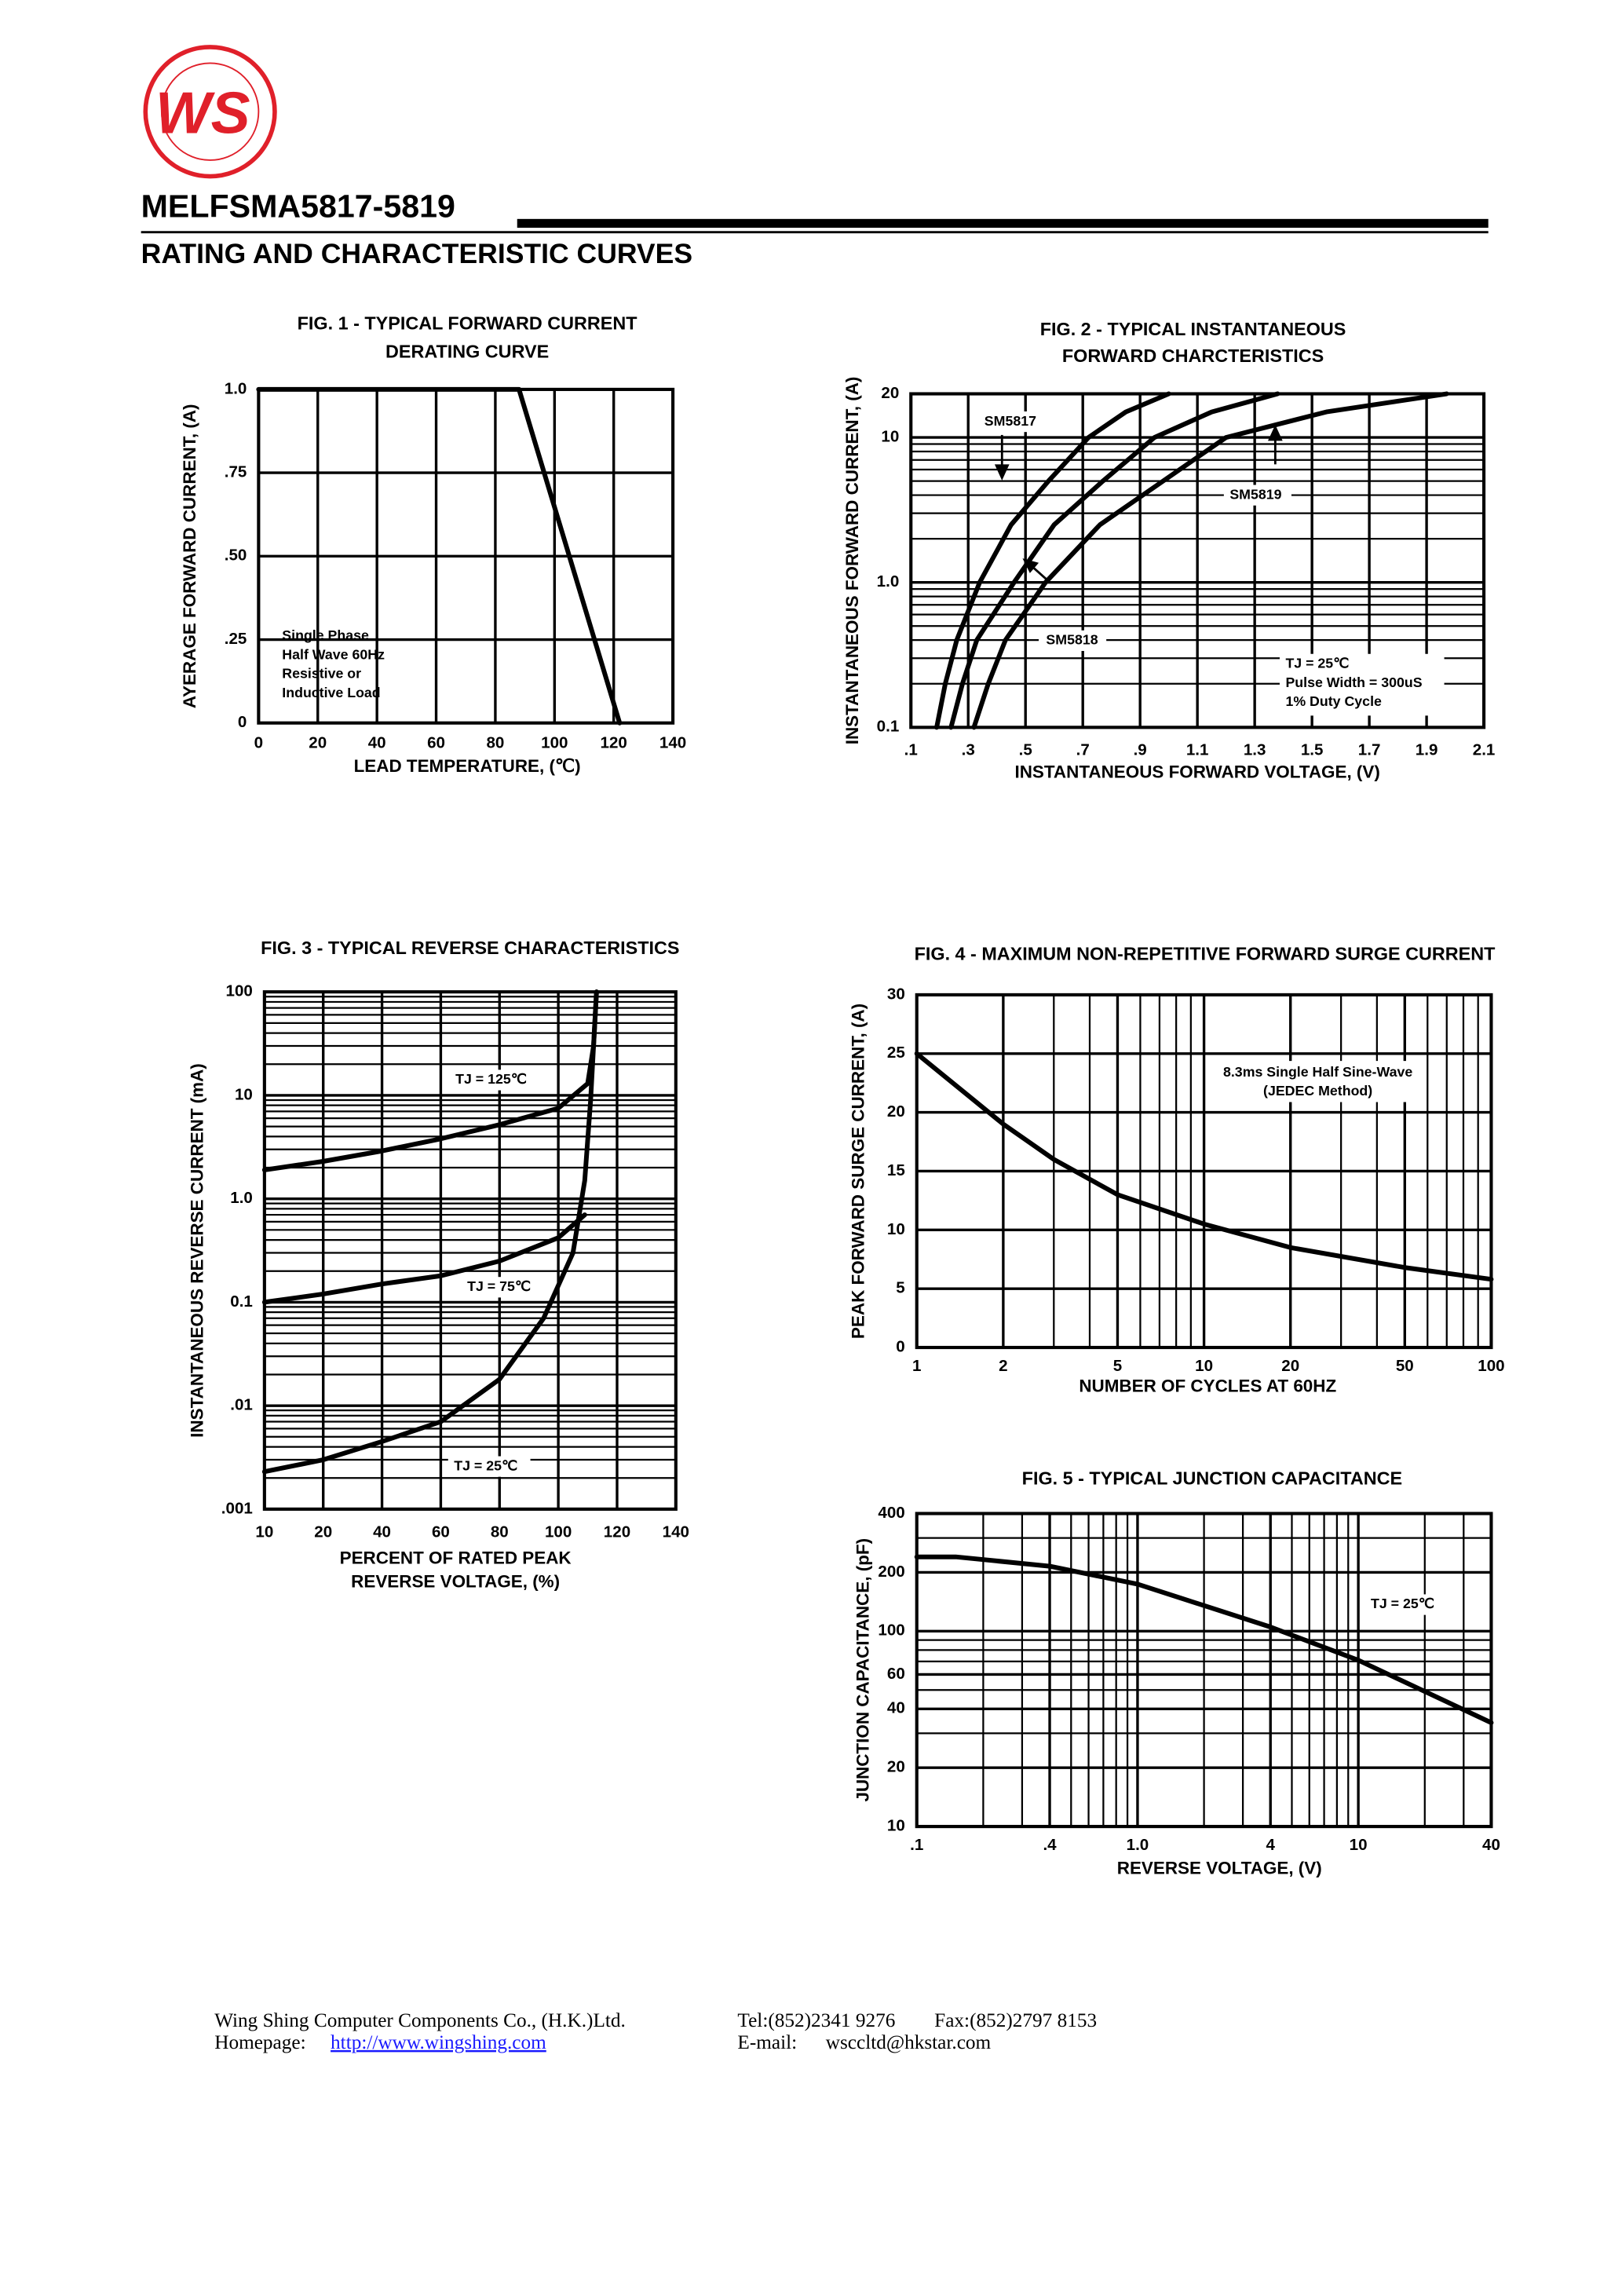 The height and width of the screenshot is (2296, 1622). Describe the element at coordinates (1207, 1387) in the screenshot. I see `x-axis-label: NUMBER OF CYCLES AT 60HZ` at that location.